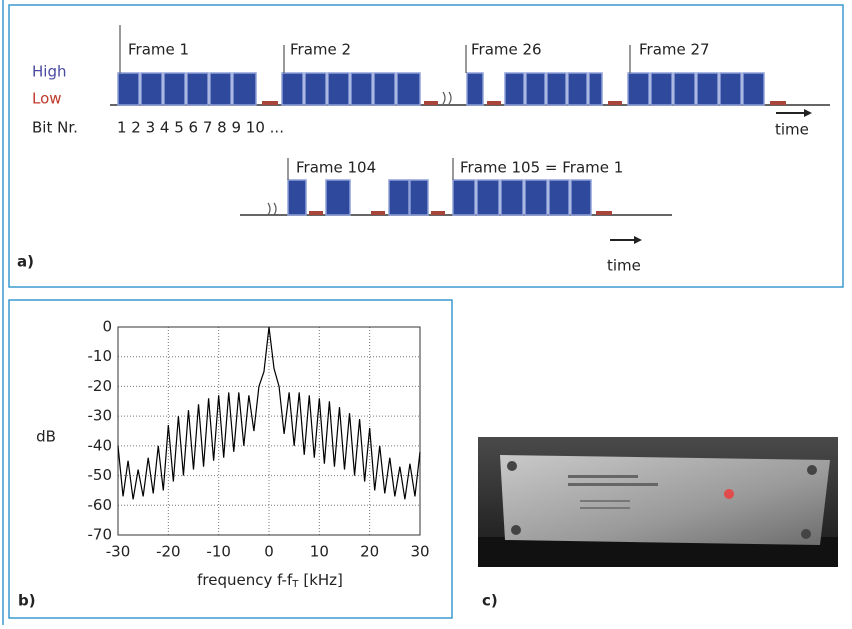 This screenshot has width=852, height=629. I want to click on bit-nr-label: Bit Nr., so click(55, 128).